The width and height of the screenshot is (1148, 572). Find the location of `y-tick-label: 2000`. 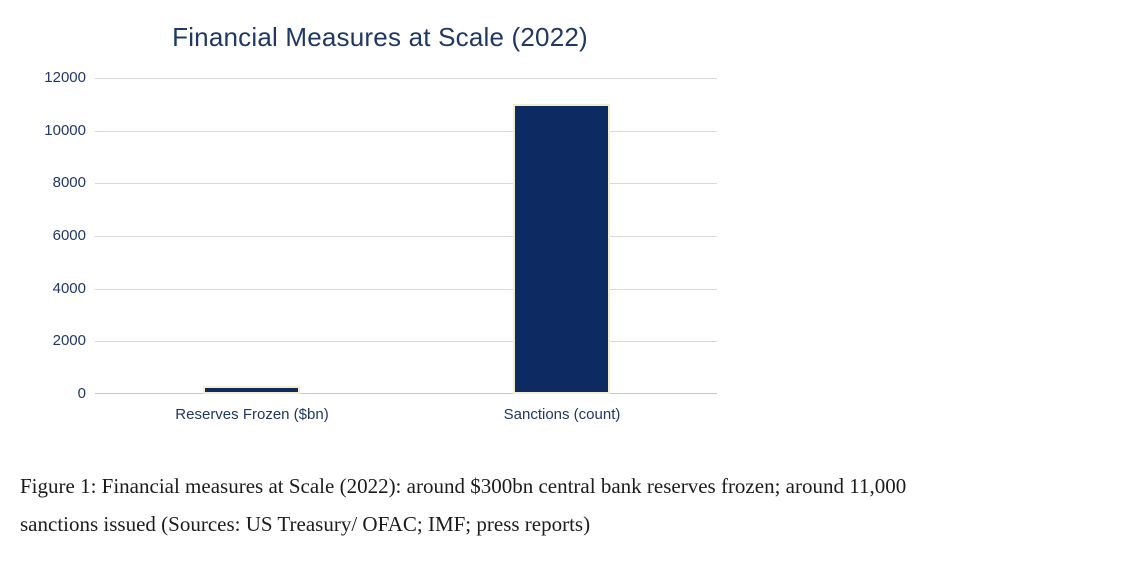

y-tick-label: 2000 is located at coordinates (69, 340).